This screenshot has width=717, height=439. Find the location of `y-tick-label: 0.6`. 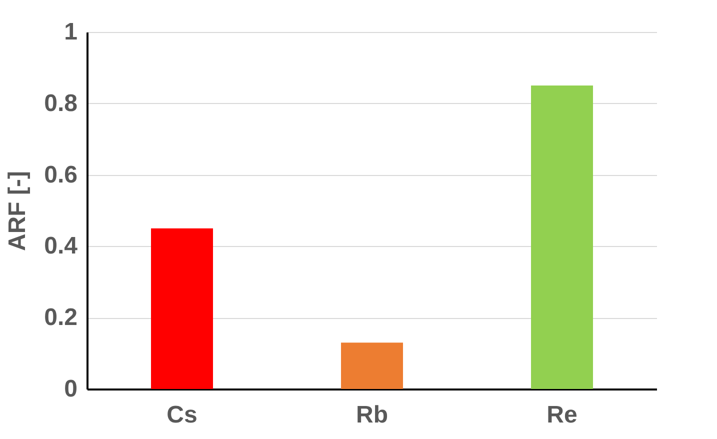

y-tick-label: 0.6 is located at coordinates (61, 174).